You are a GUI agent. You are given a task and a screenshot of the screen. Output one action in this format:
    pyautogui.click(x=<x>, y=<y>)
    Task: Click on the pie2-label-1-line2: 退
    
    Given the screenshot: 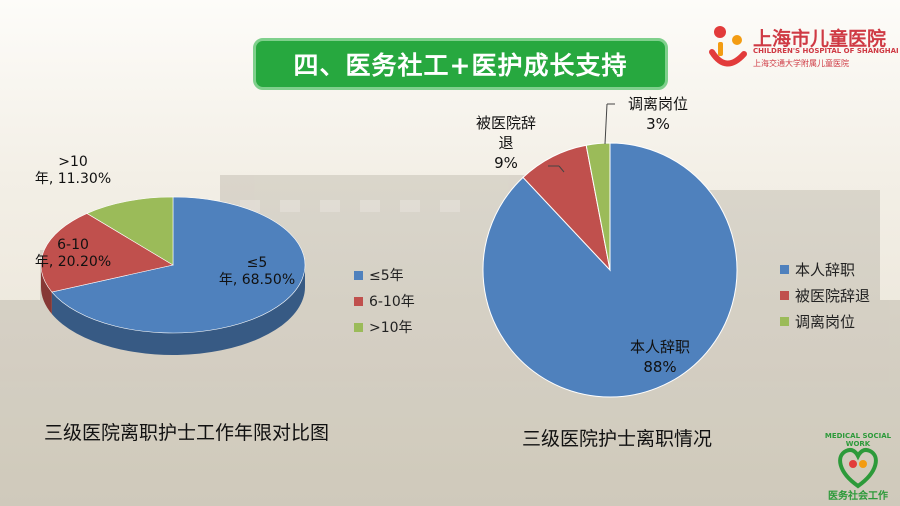 What is the action you would take?
    pyautogui.click(x=505, y=143)
    